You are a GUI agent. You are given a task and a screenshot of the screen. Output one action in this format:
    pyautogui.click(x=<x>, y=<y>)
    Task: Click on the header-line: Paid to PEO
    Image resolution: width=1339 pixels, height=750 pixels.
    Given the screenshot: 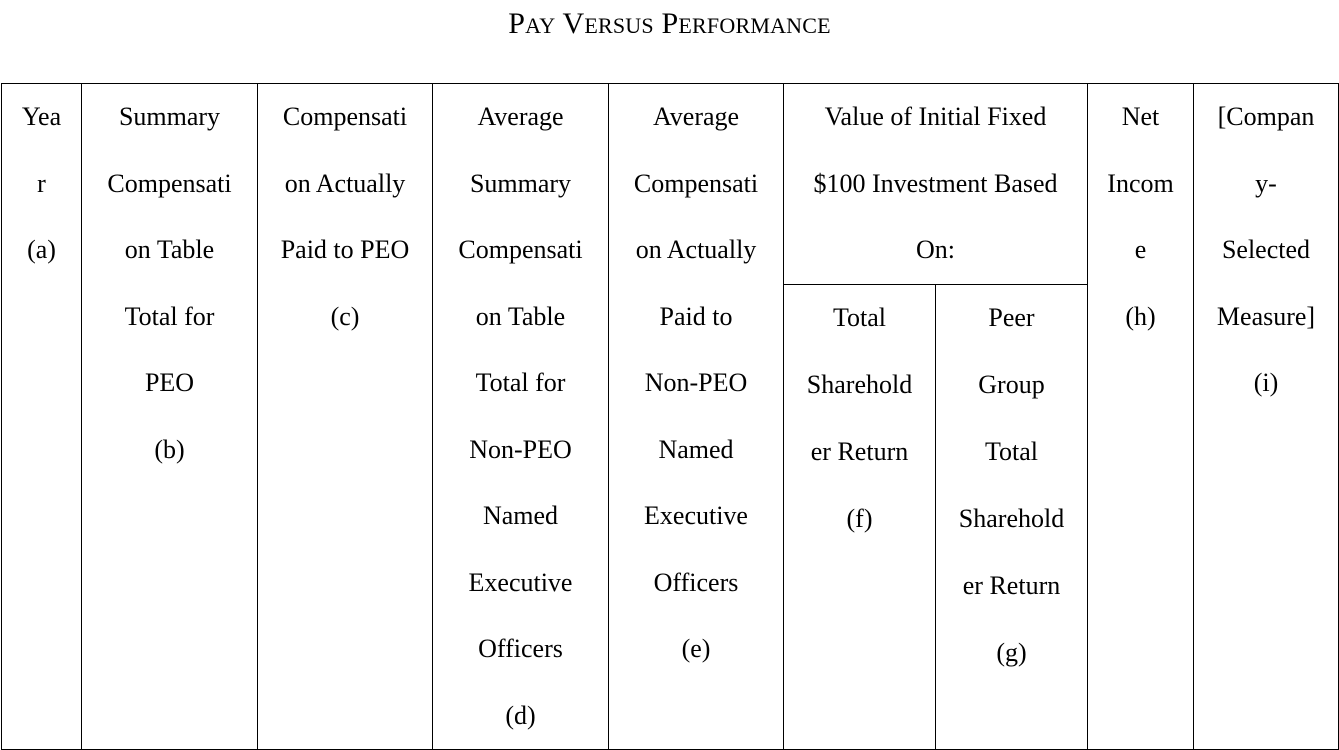 What is the action you would take?
    pyautogui.click(x=345, y=249)
    